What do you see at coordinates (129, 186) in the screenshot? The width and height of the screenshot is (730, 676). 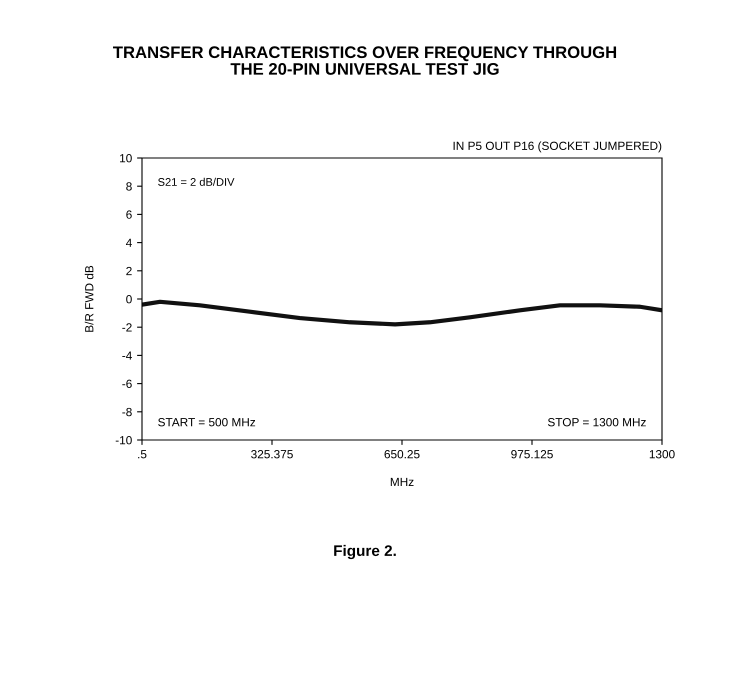 I see `y-tick-label: 8` at bounding box center [129, 186].